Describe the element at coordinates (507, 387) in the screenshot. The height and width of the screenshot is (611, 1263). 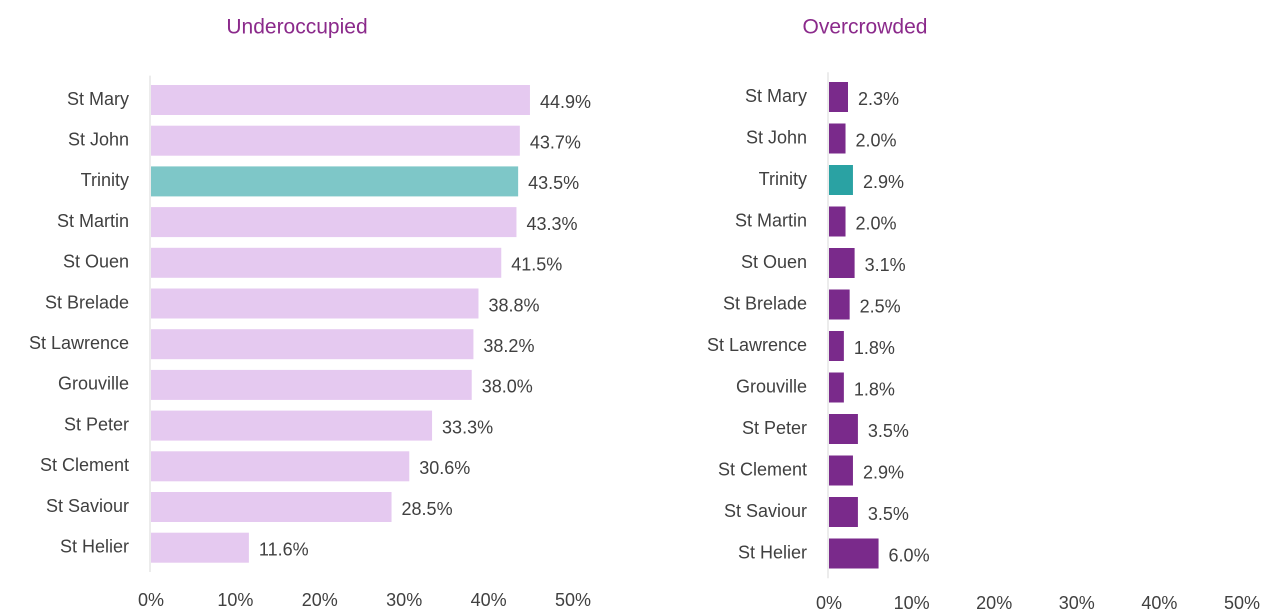
I see `value-label: 38.0%` at that location.